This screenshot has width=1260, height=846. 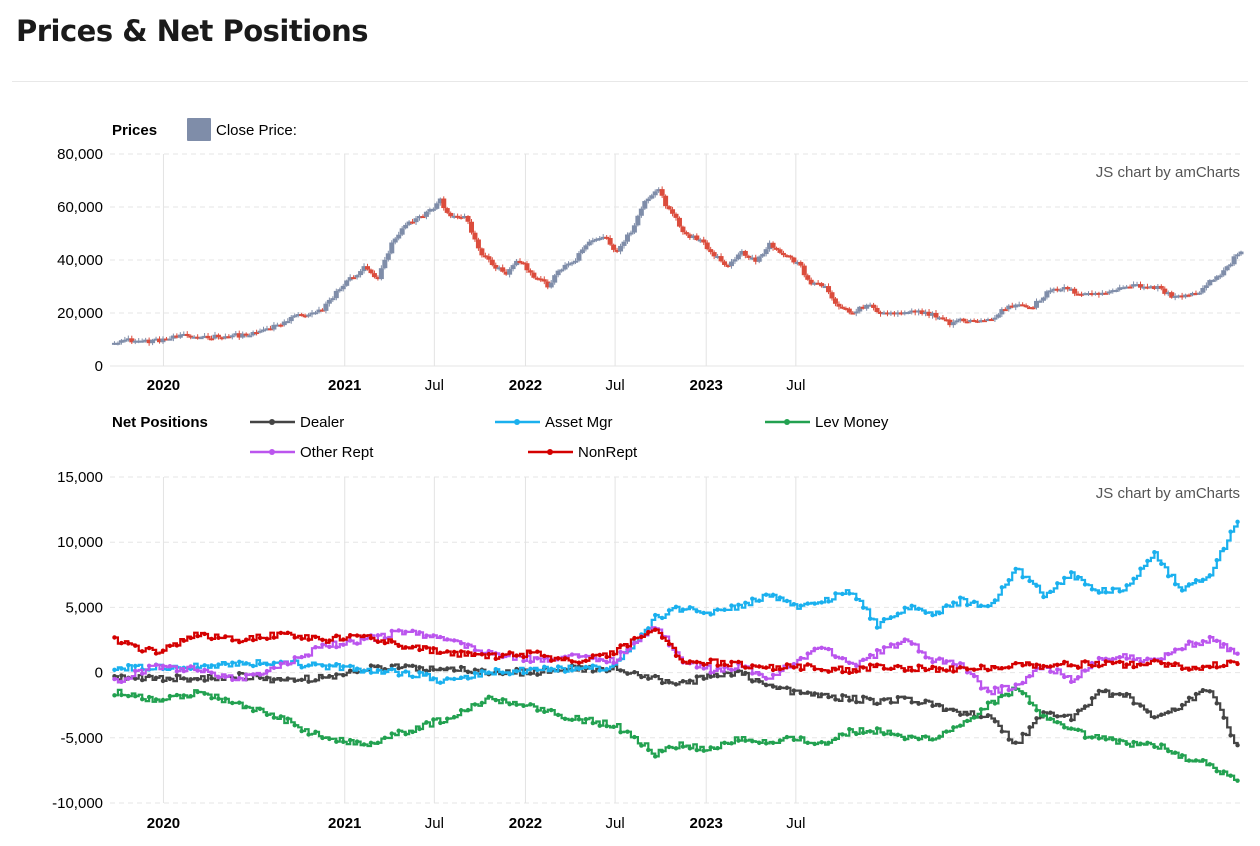 I want to click on close-price-legend-label: Close Price:, so click(x=256, y=130).